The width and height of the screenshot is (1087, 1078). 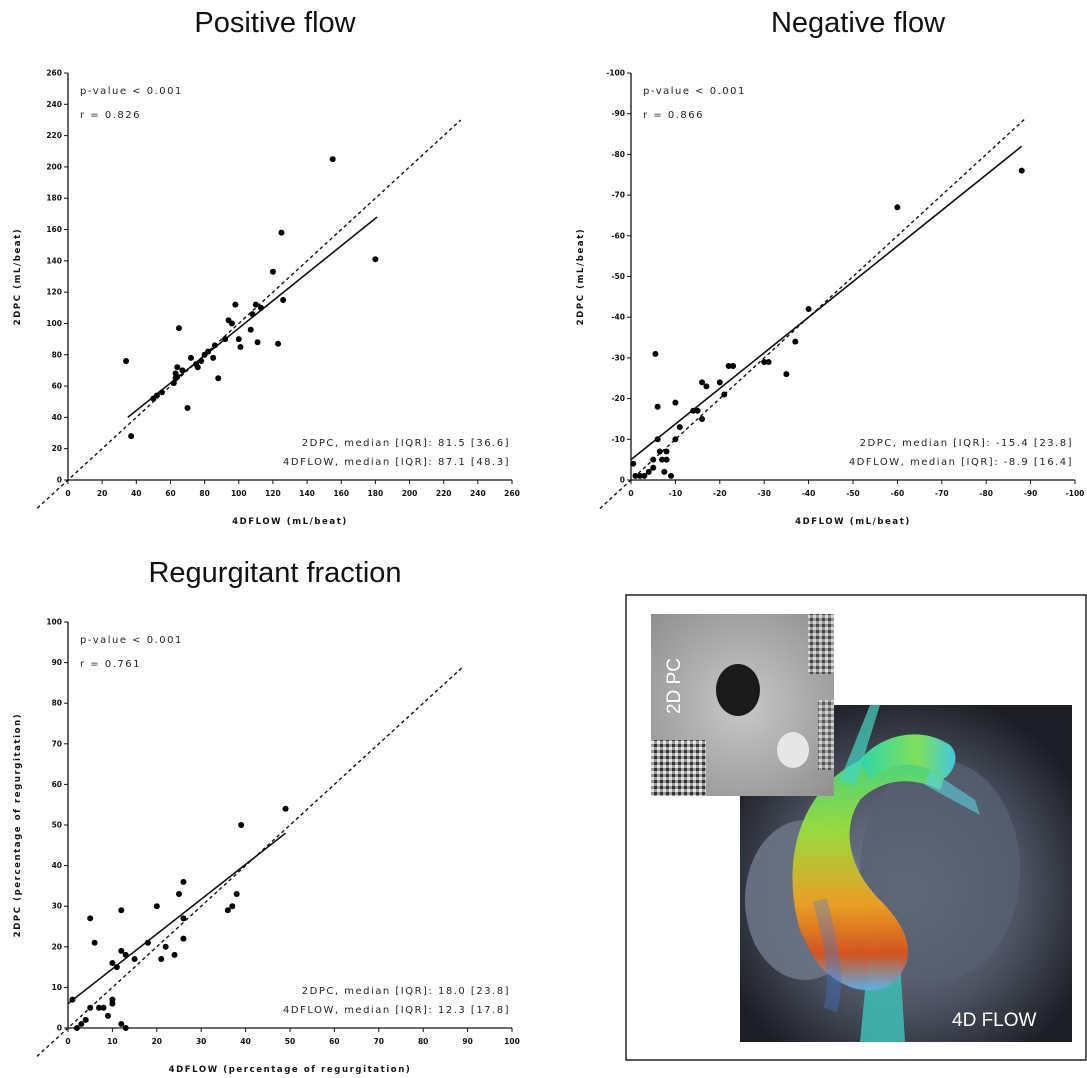 I want to click on negative-flow-x-tick-label: -100, so click(x=1075, y=493).